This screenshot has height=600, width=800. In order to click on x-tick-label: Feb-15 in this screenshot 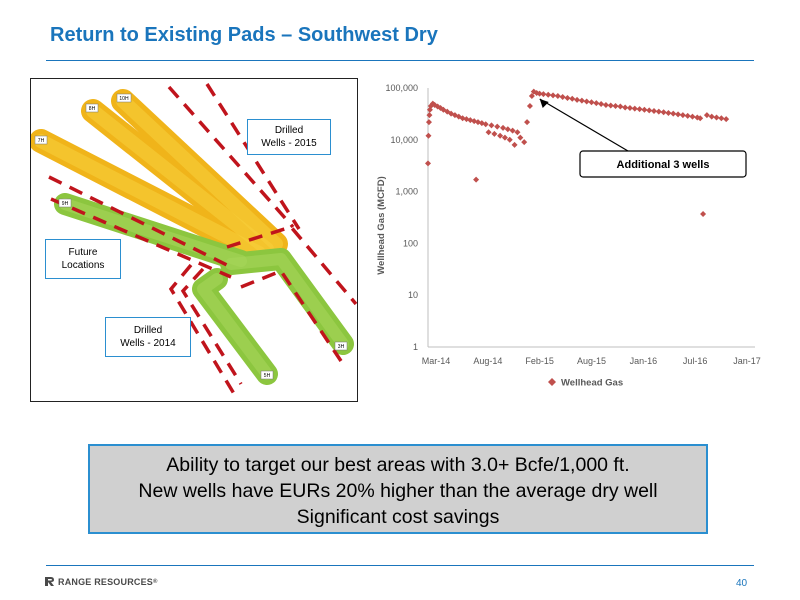, I will do `click(539, 361)`.